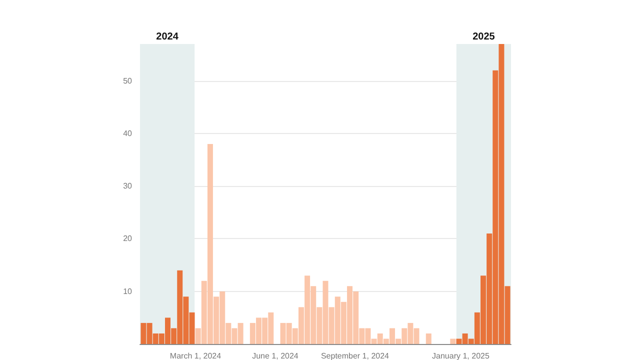 Image resolution: width=640 pixels, height=360 pixels. What do you see at coordinates (128, 291) in the screenshot?
I see `y-tick-label: 10` at bounding box center [128, 291].